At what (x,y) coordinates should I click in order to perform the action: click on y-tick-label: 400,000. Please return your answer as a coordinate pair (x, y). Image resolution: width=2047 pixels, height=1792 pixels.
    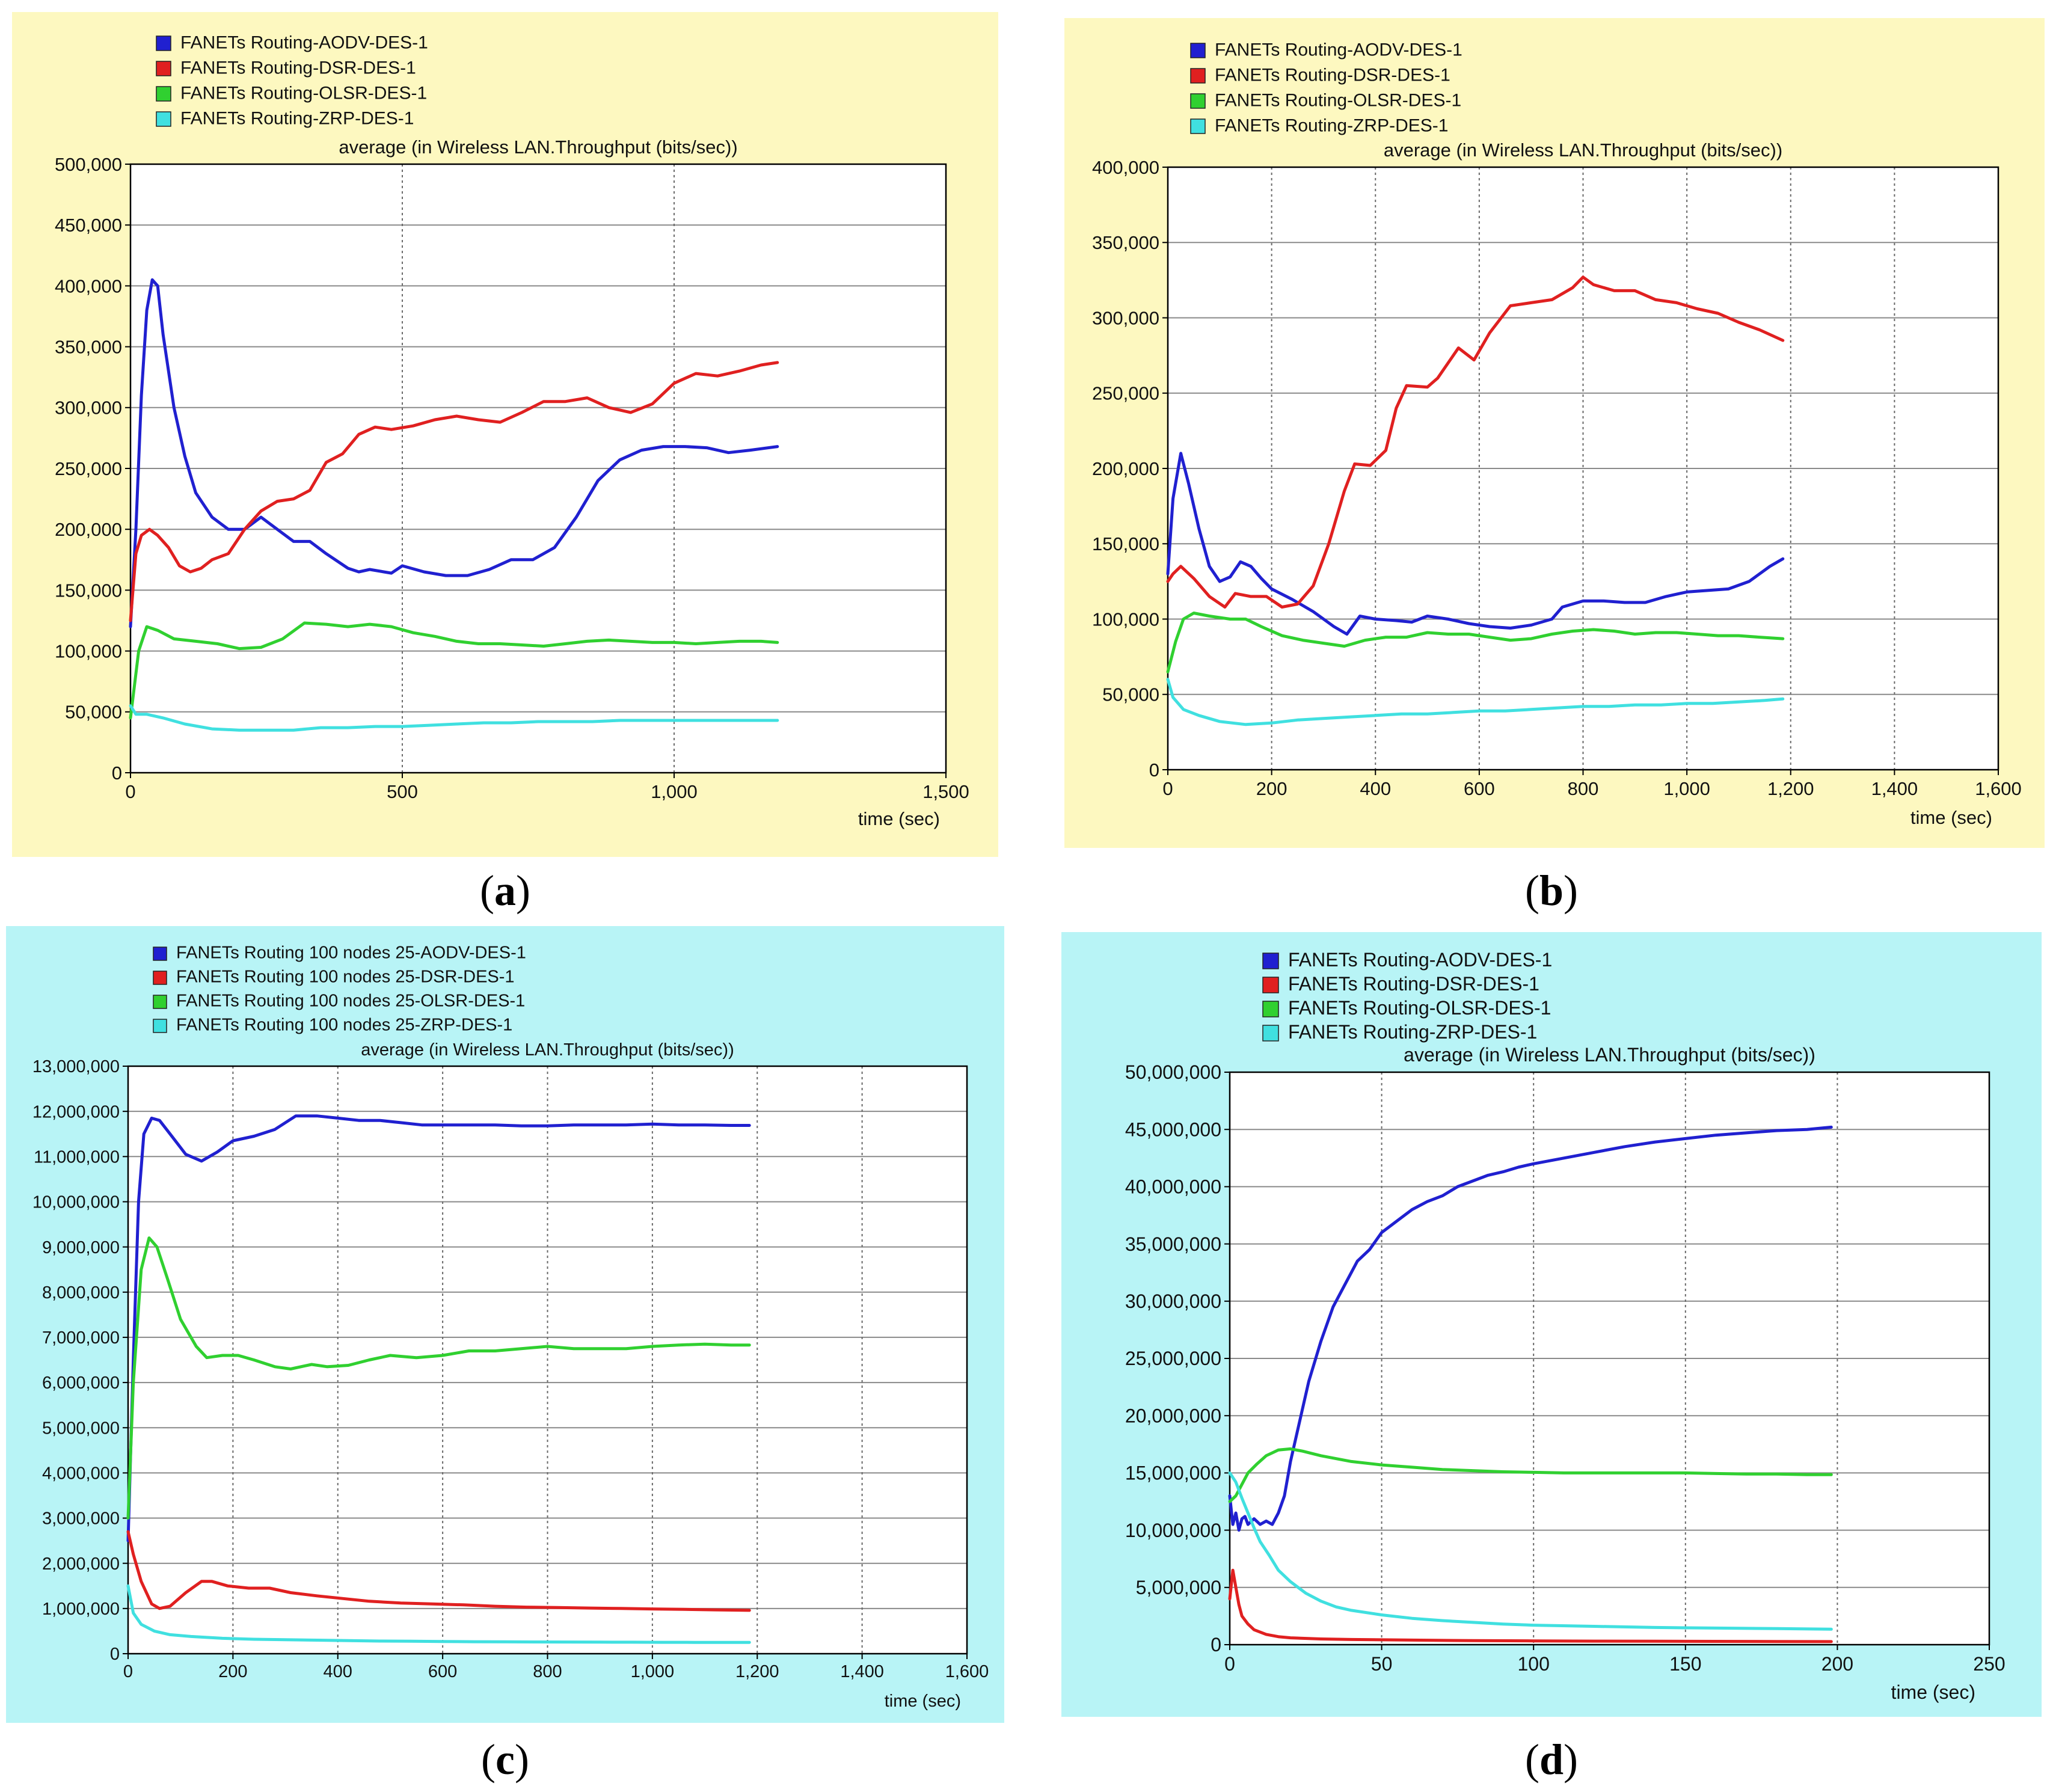
    Looking at the image, I should click on (88, 285).